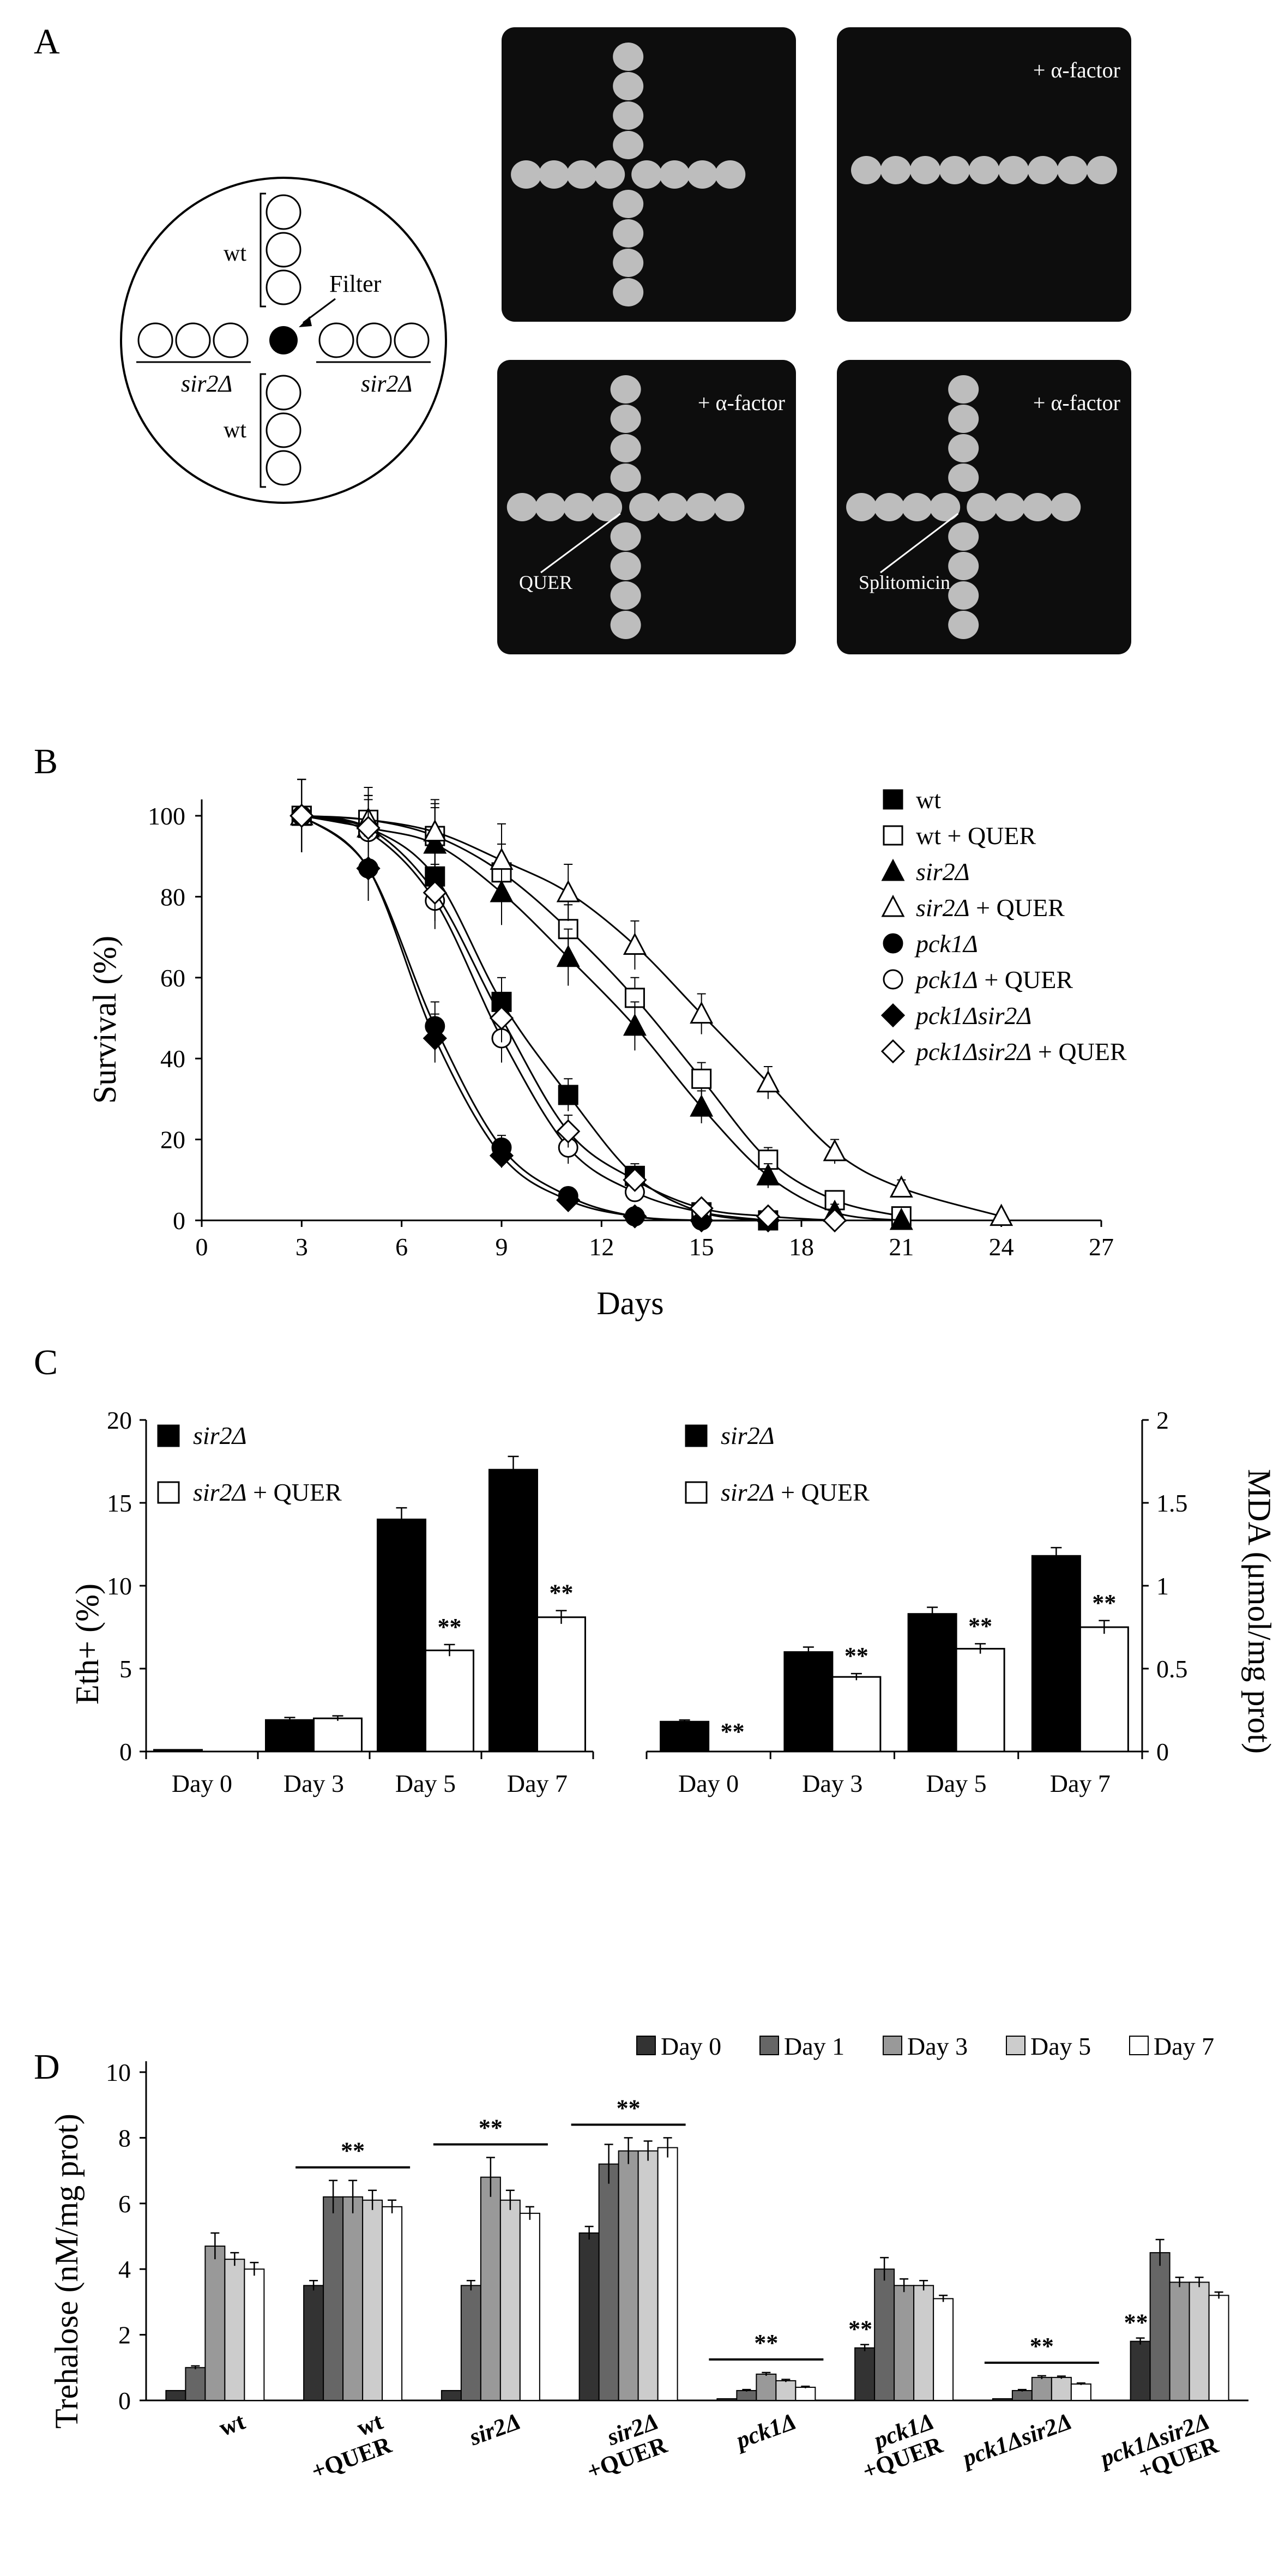  Describe the element at coordinates (168, 1435) in the screenshot. I see `legend-swatch-sir2` at that location.